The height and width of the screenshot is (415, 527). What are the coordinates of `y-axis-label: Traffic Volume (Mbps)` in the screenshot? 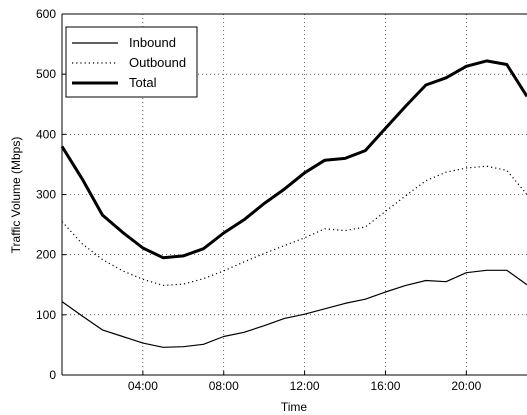 It's located at (16, 195).